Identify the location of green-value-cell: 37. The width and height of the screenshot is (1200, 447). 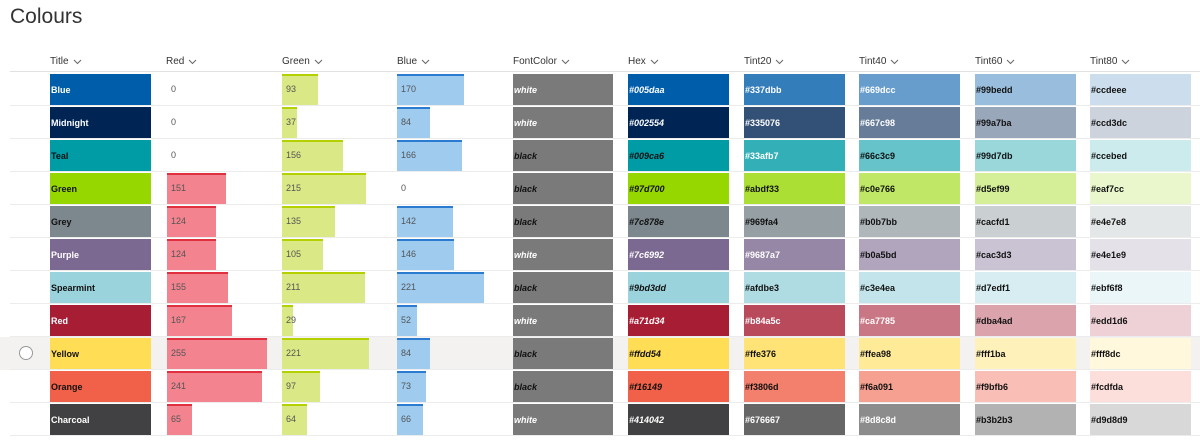
(332, 122).